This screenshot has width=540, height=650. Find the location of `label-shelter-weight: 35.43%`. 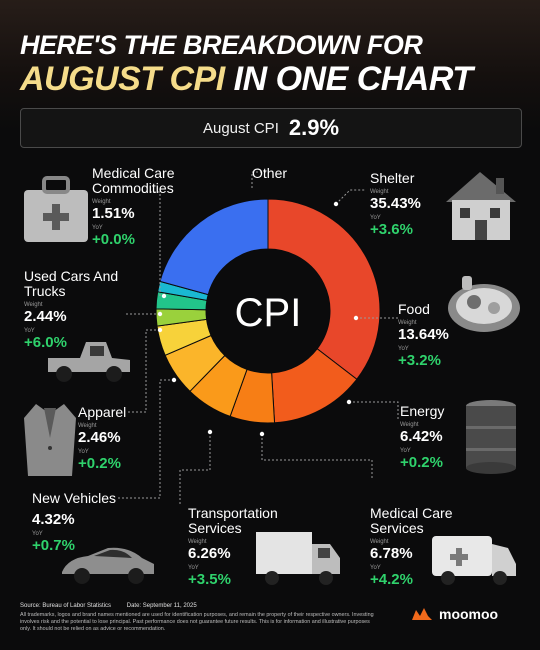

label-shelter-weight: 35.43% is located at coordinates (395, 203).